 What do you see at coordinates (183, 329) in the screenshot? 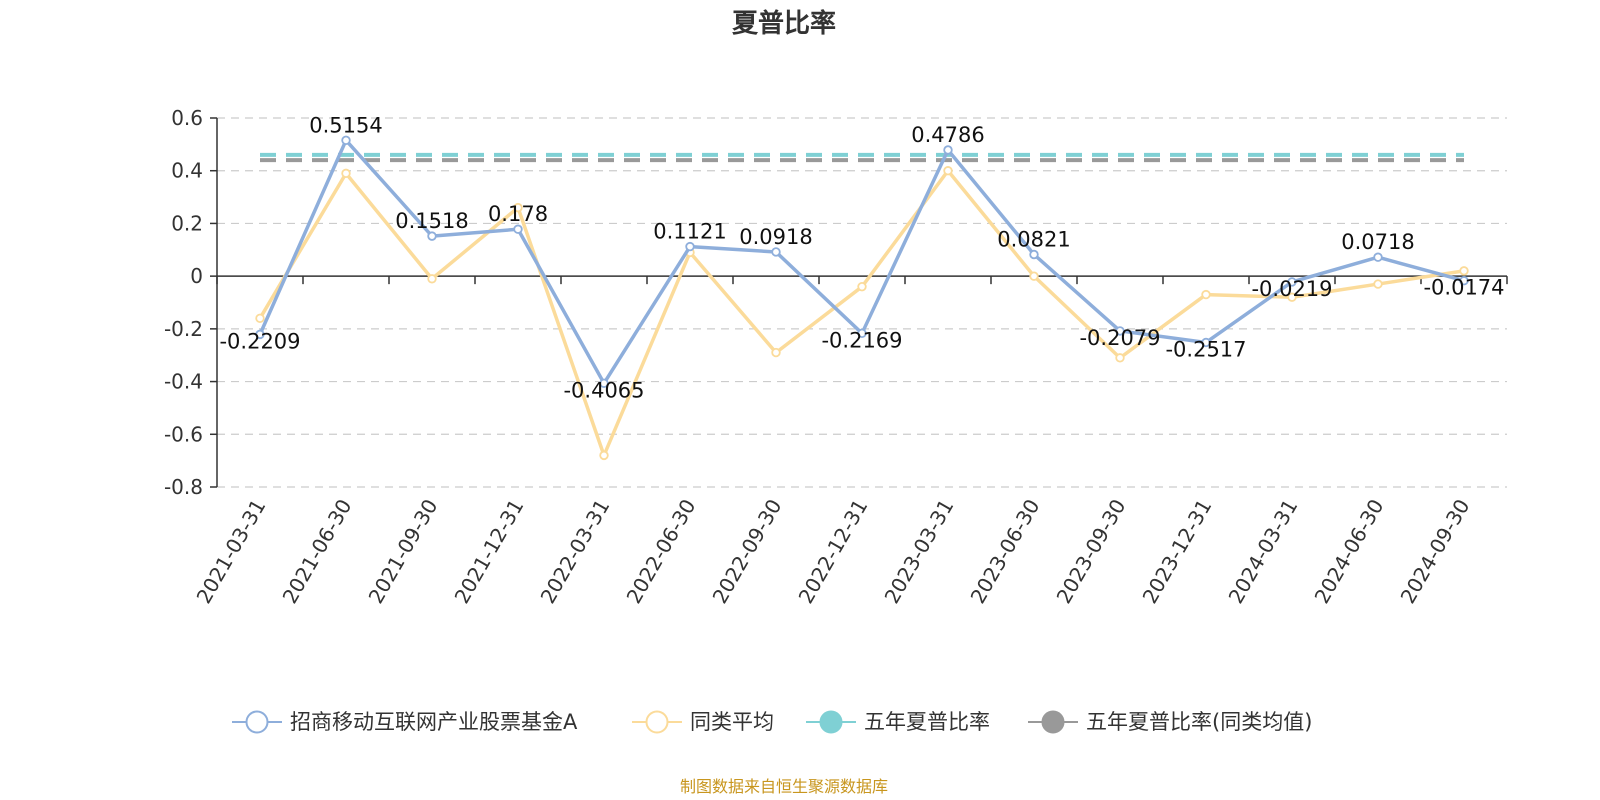
I see `y-tick-label: -0.2` at bounding box center [183, 329].